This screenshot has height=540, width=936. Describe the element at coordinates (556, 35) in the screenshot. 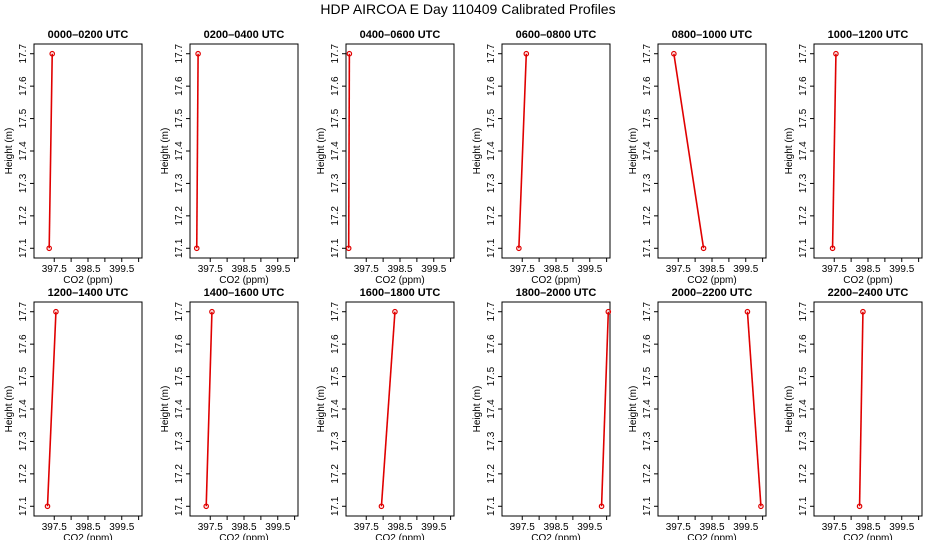

I see `panel-title: 0600–0800 UTC` at that location.